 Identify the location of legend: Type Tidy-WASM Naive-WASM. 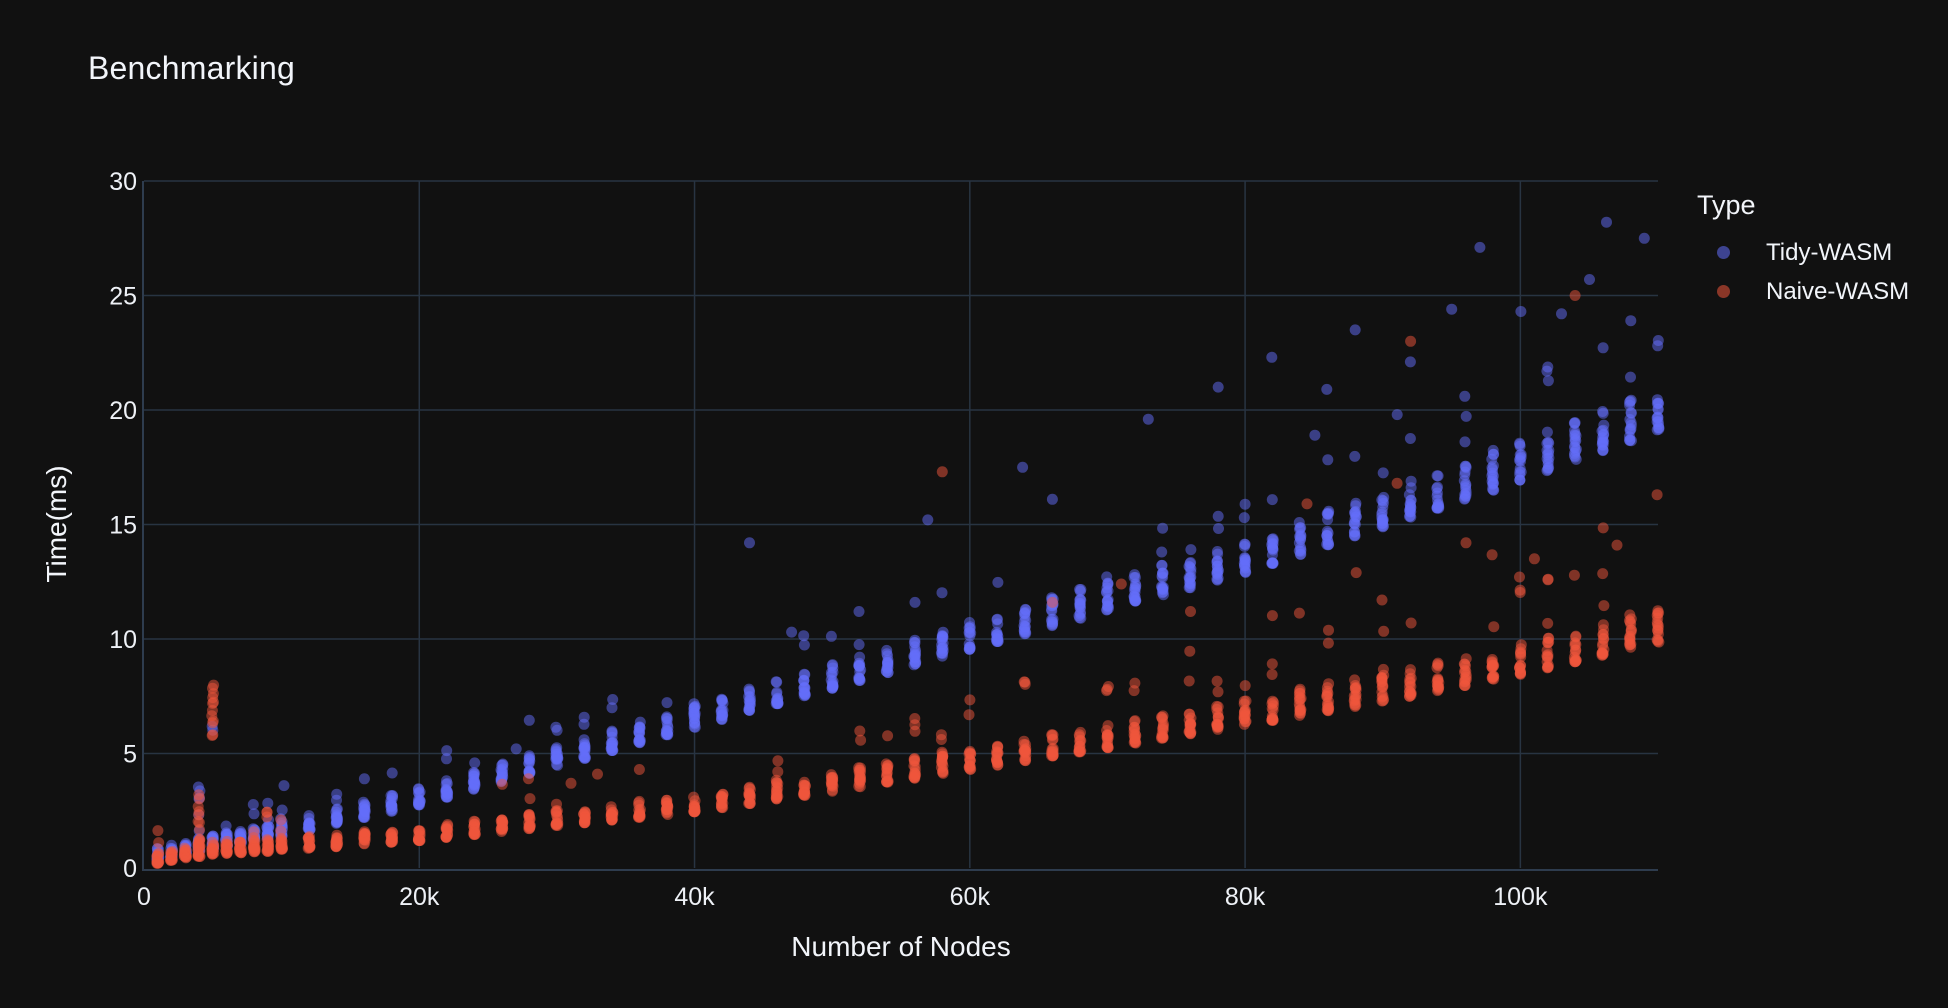
(1803, 250).